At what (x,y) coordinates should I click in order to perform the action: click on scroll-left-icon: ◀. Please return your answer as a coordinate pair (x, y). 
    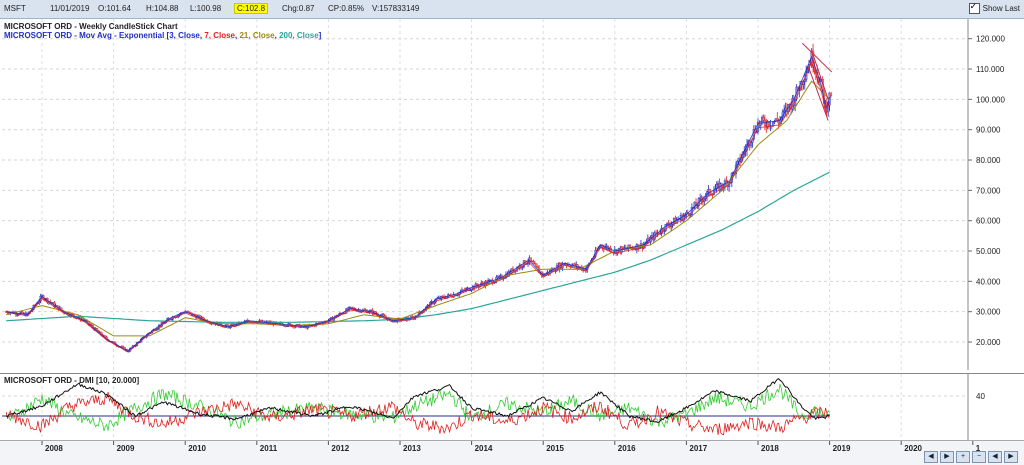
    Looking at the image, I should click on (931, 457).